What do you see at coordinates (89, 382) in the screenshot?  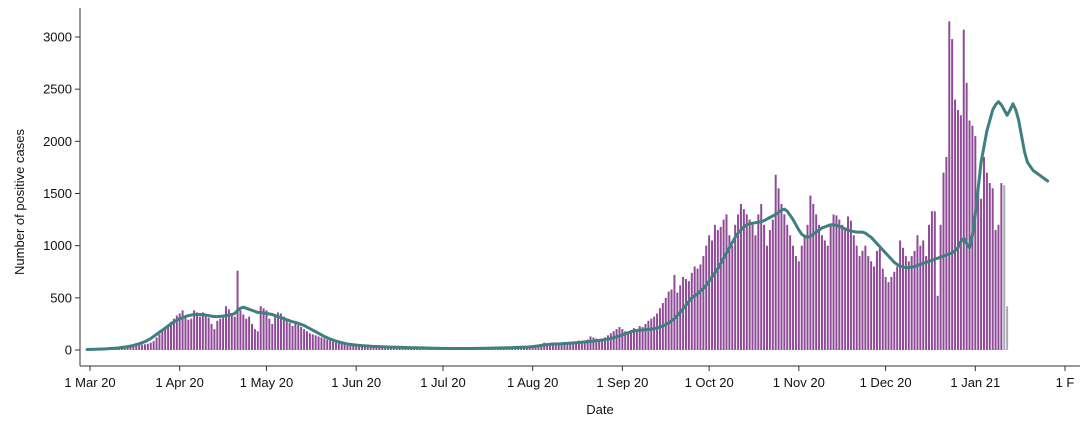 I see `x-tick-label: 1 Mar 20` at bounding box center [89, 382].